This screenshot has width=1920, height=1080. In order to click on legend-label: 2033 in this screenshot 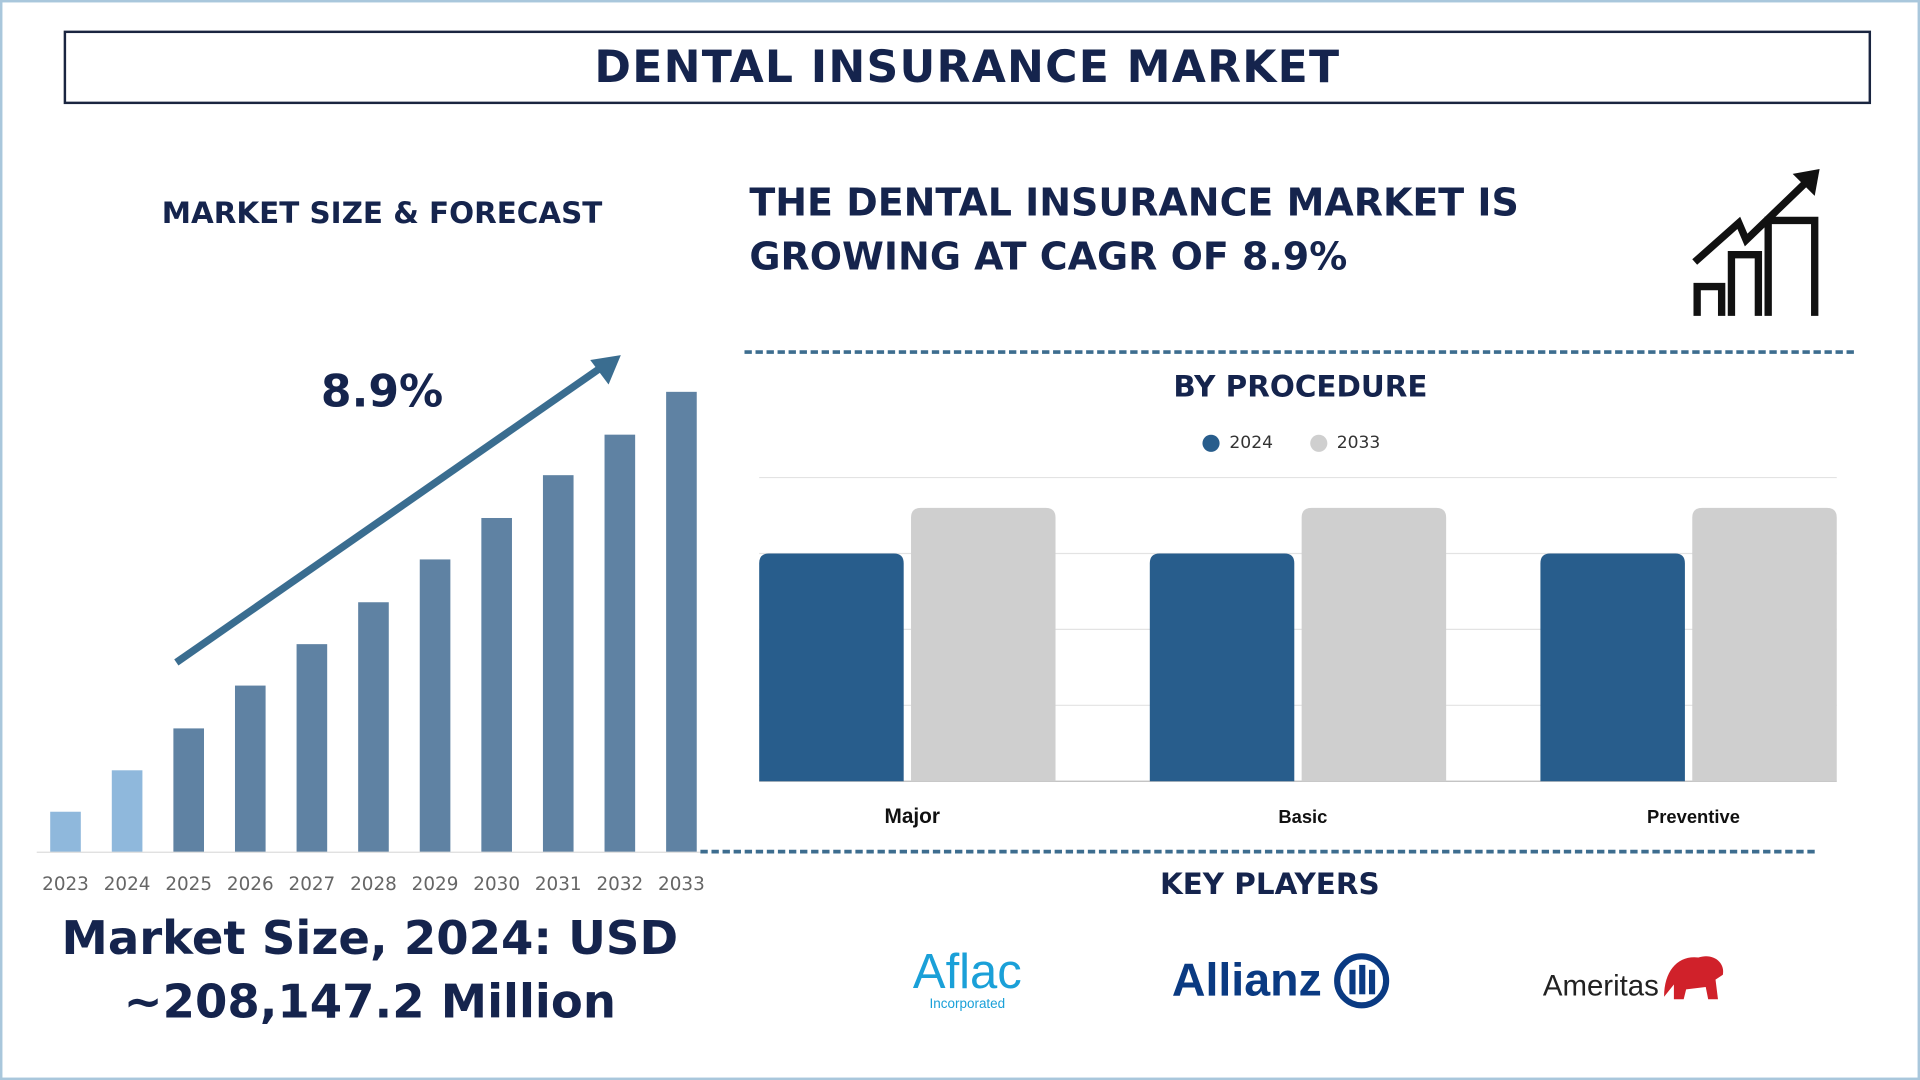, I will do `click(1358, 443)`.